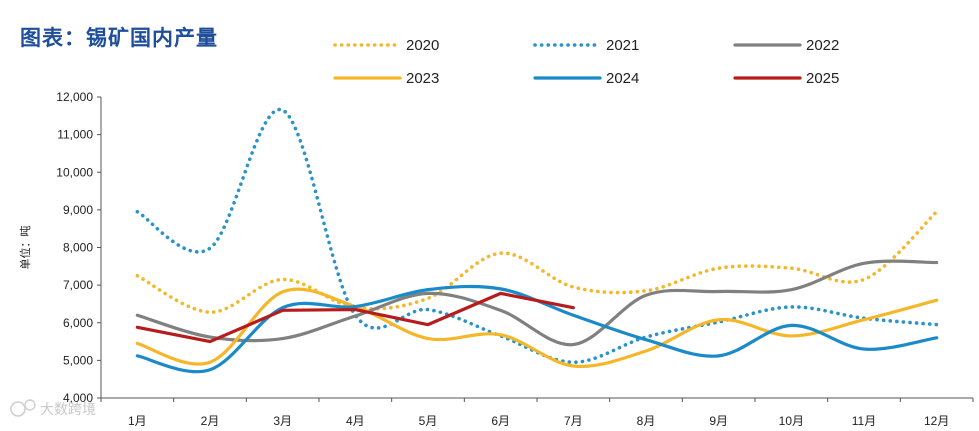  What do you see at coordinates (791, 421) in the screenshot?
I see `x-tick-label: 10月` at bounding box center [791, 421].